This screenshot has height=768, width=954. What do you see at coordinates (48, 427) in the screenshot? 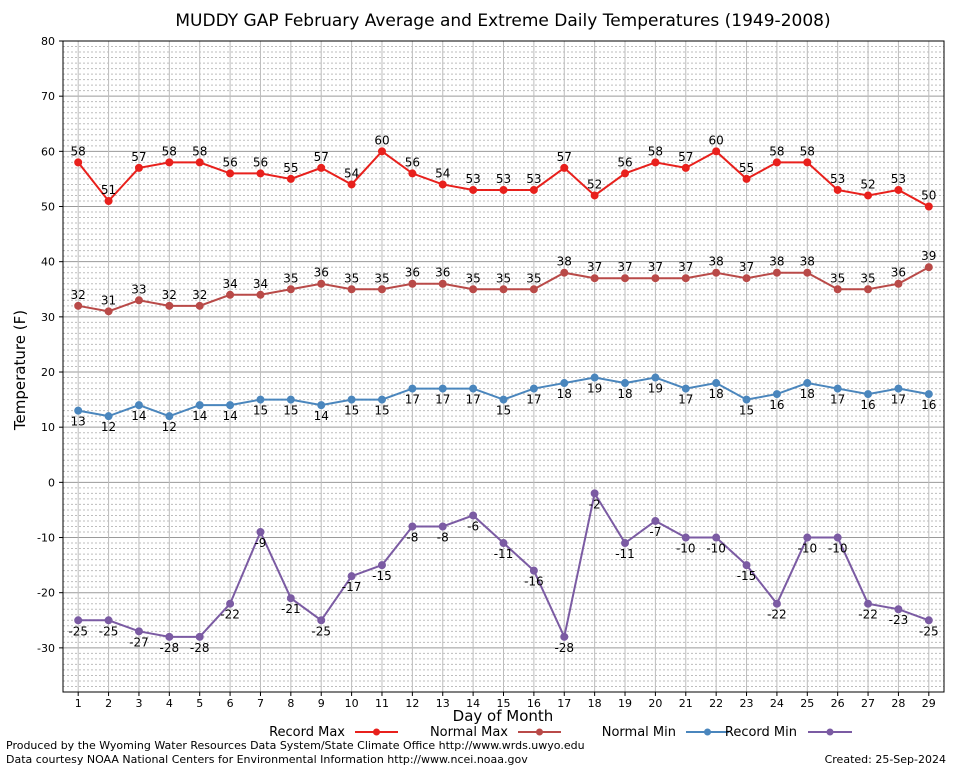
I see `y-tick-label: 10` at bounding box center [48, 427].